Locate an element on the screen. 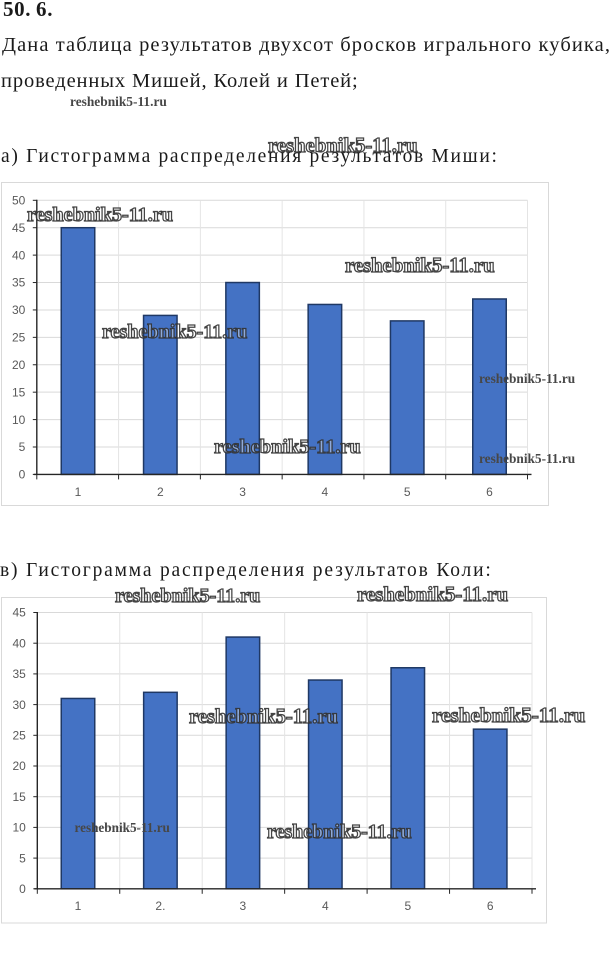 Image resolution: width=612 pixels, height=958 pixels. svg-text: 2 is located at coordinates (160, 492).